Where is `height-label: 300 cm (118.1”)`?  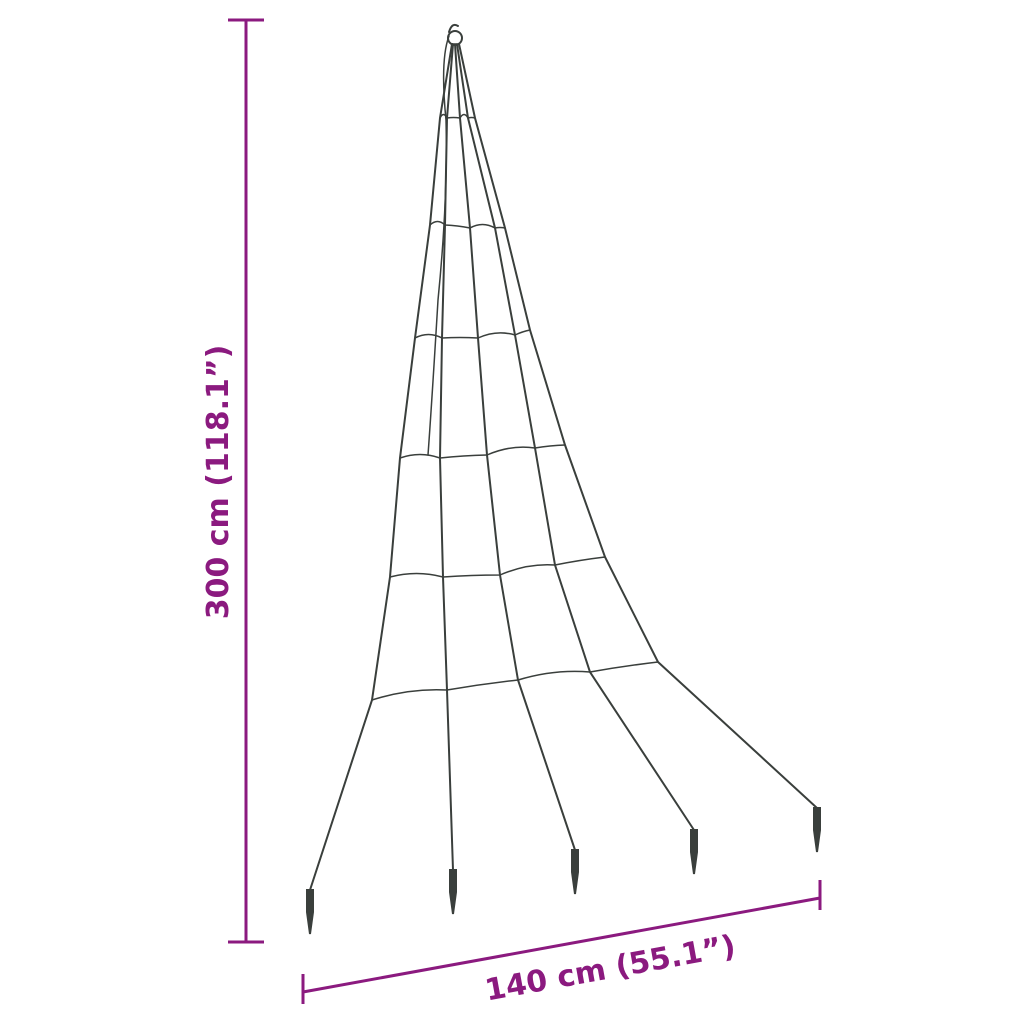 height-label: 300 cm (118.1”) is located at coordinates (218, 482).